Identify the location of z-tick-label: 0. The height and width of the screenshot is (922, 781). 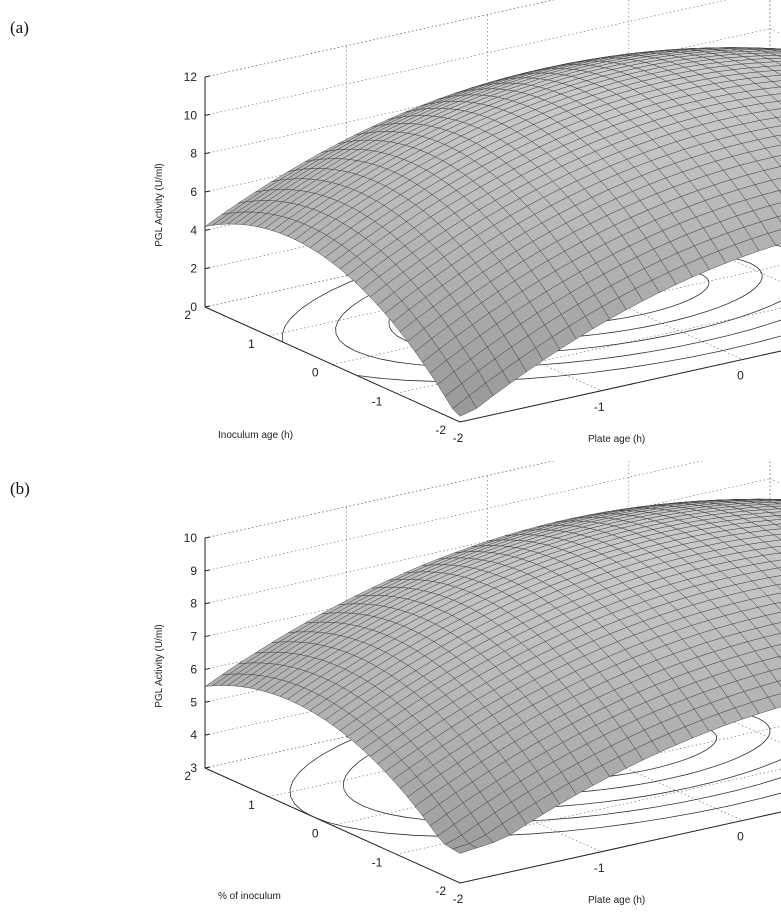
(193, 307).